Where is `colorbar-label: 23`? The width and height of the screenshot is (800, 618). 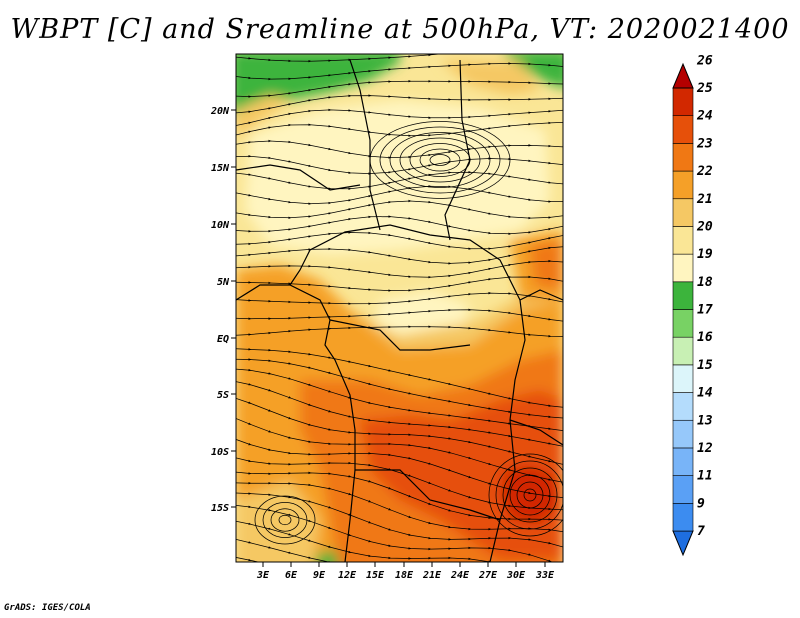 colorbar-label: 23 is located at coordinates (704, 143).